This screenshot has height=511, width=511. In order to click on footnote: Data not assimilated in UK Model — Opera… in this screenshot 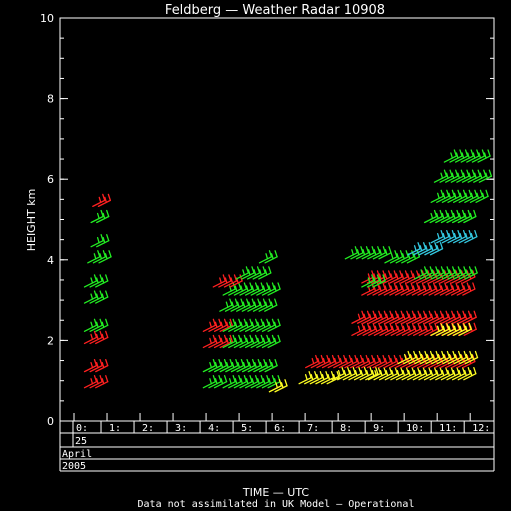, I will do `click(276, 504)`.